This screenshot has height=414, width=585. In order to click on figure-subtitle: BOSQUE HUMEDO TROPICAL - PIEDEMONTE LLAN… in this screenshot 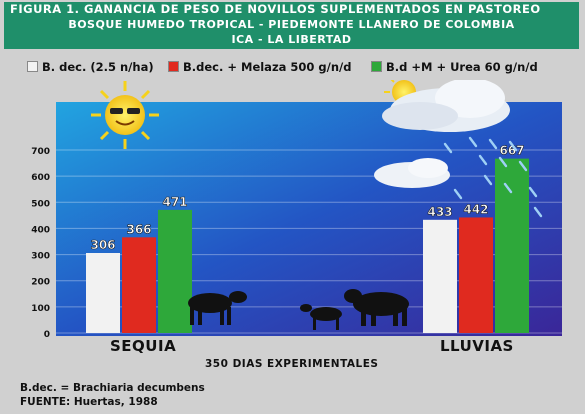, I will do `click(291, 24)`.